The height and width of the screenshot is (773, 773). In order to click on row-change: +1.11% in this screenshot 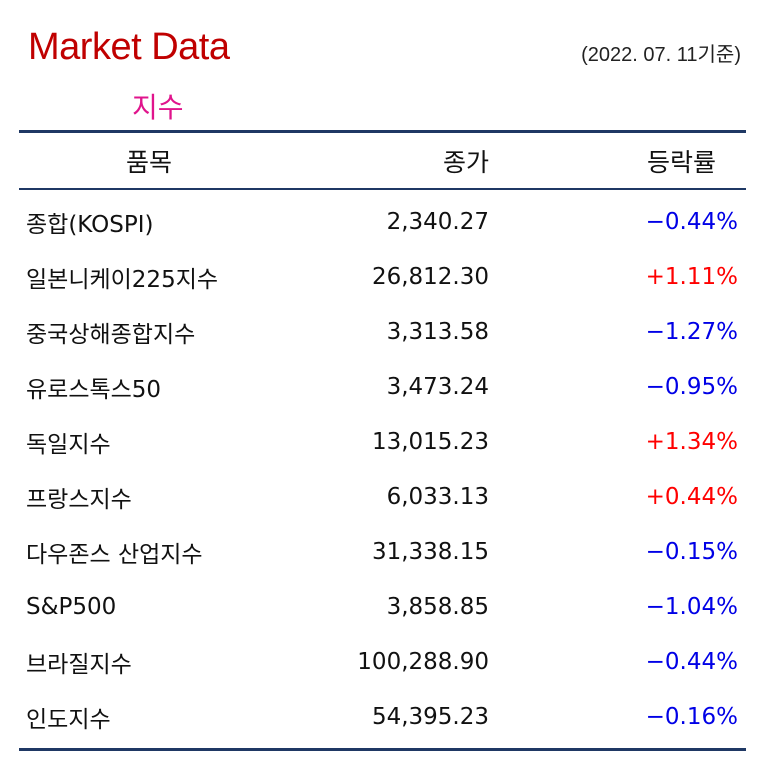, I will do `click(691, 276)`.